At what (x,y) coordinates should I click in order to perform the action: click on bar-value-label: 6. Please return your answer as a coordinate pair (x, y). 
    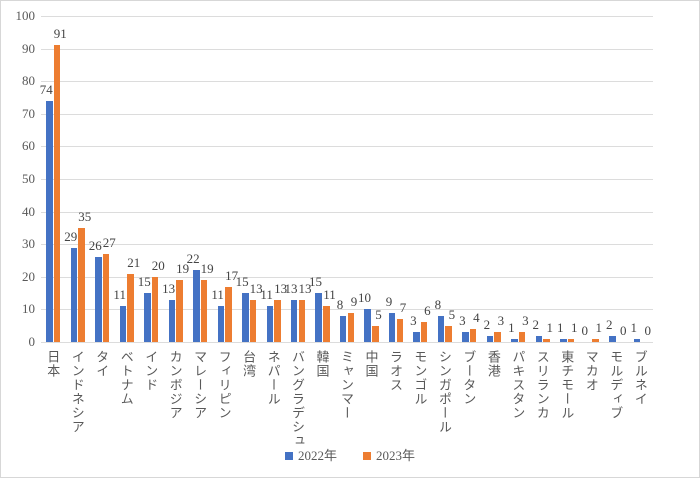
    Looking at the image, I should click on (427, 311).